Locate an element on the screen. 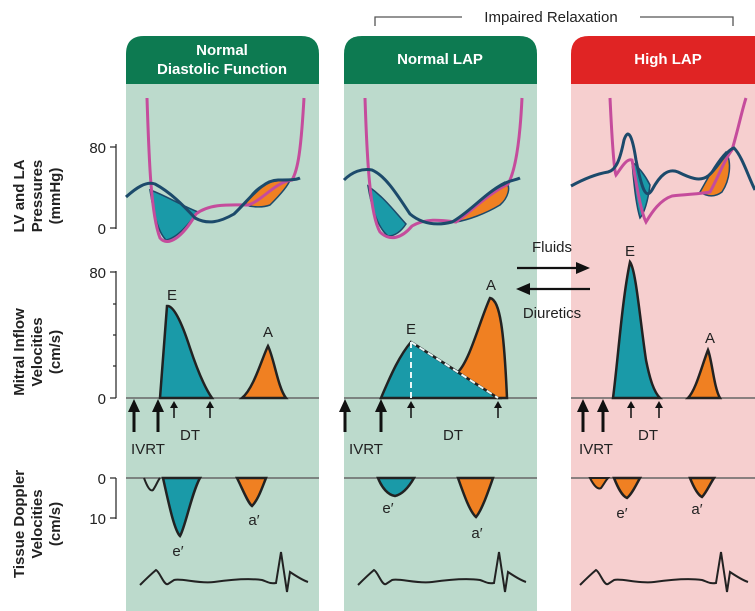 Image resolution: width=755 pixels, height=611 pixels. tissue-label-line1: Tissue Doppler is located at coordinates (19, 524).